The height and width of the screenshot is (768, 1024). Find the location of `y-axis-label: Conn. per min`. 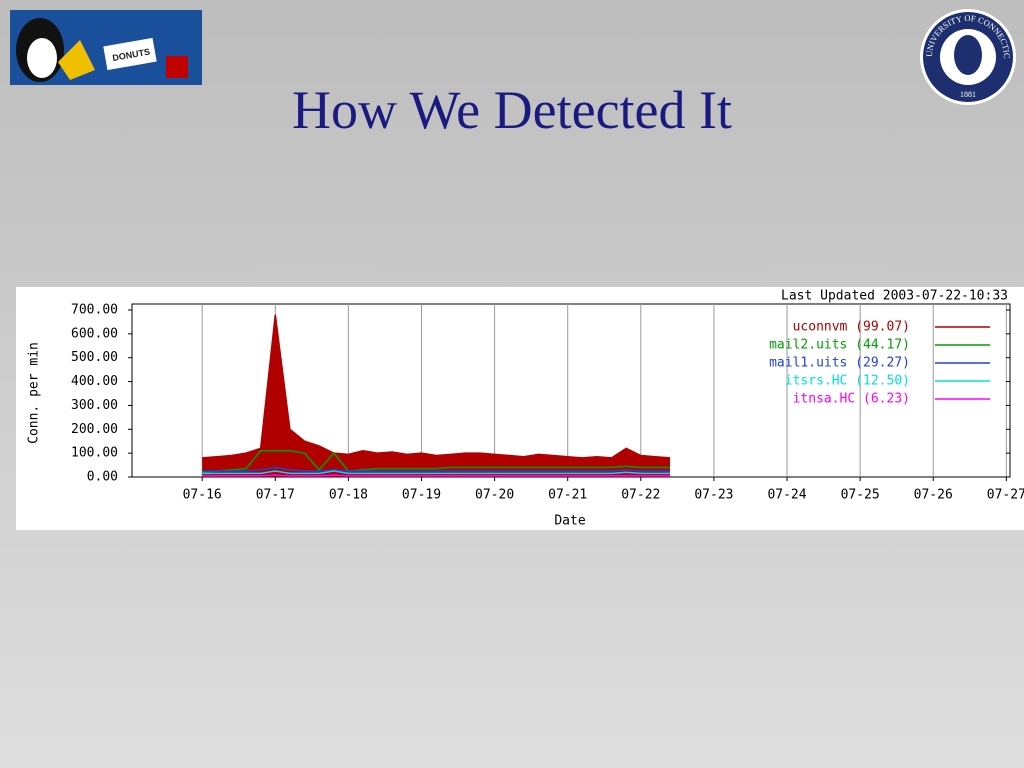

y-axis-label: Conn. per min is located at coordinates (34, 393).